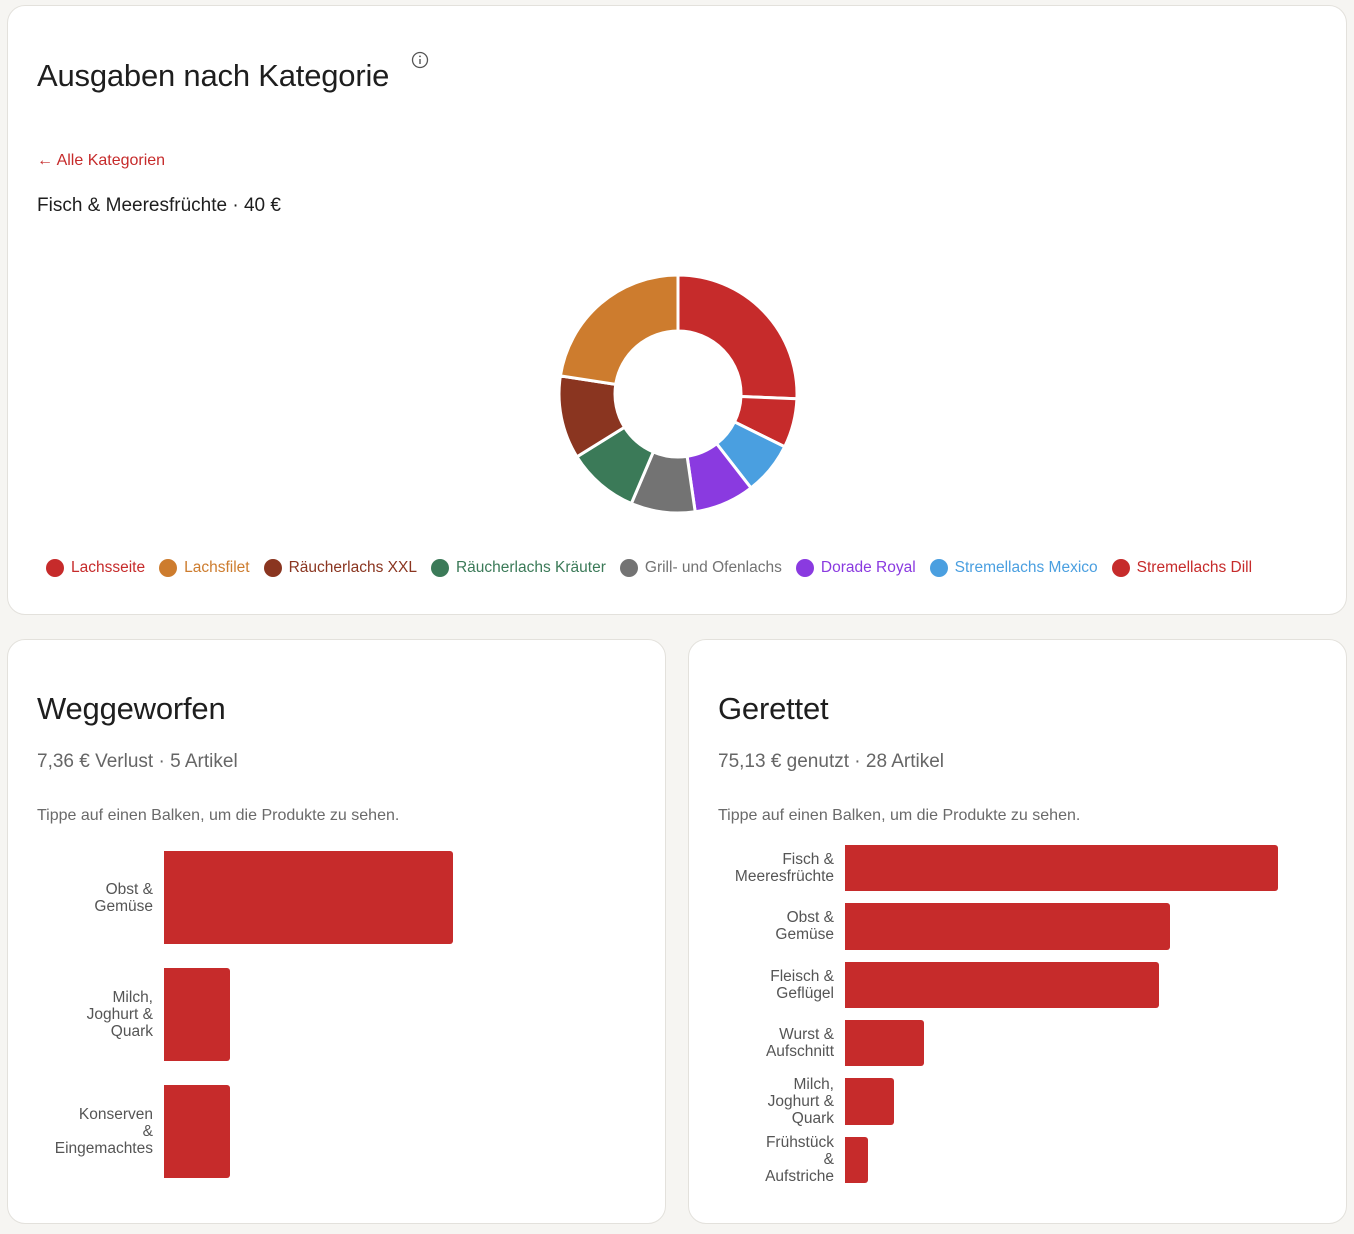 The height and width of the screenshot is (1234, 1354). I want to click on bar-konserven-eingemachtes, so click(197, 1131).